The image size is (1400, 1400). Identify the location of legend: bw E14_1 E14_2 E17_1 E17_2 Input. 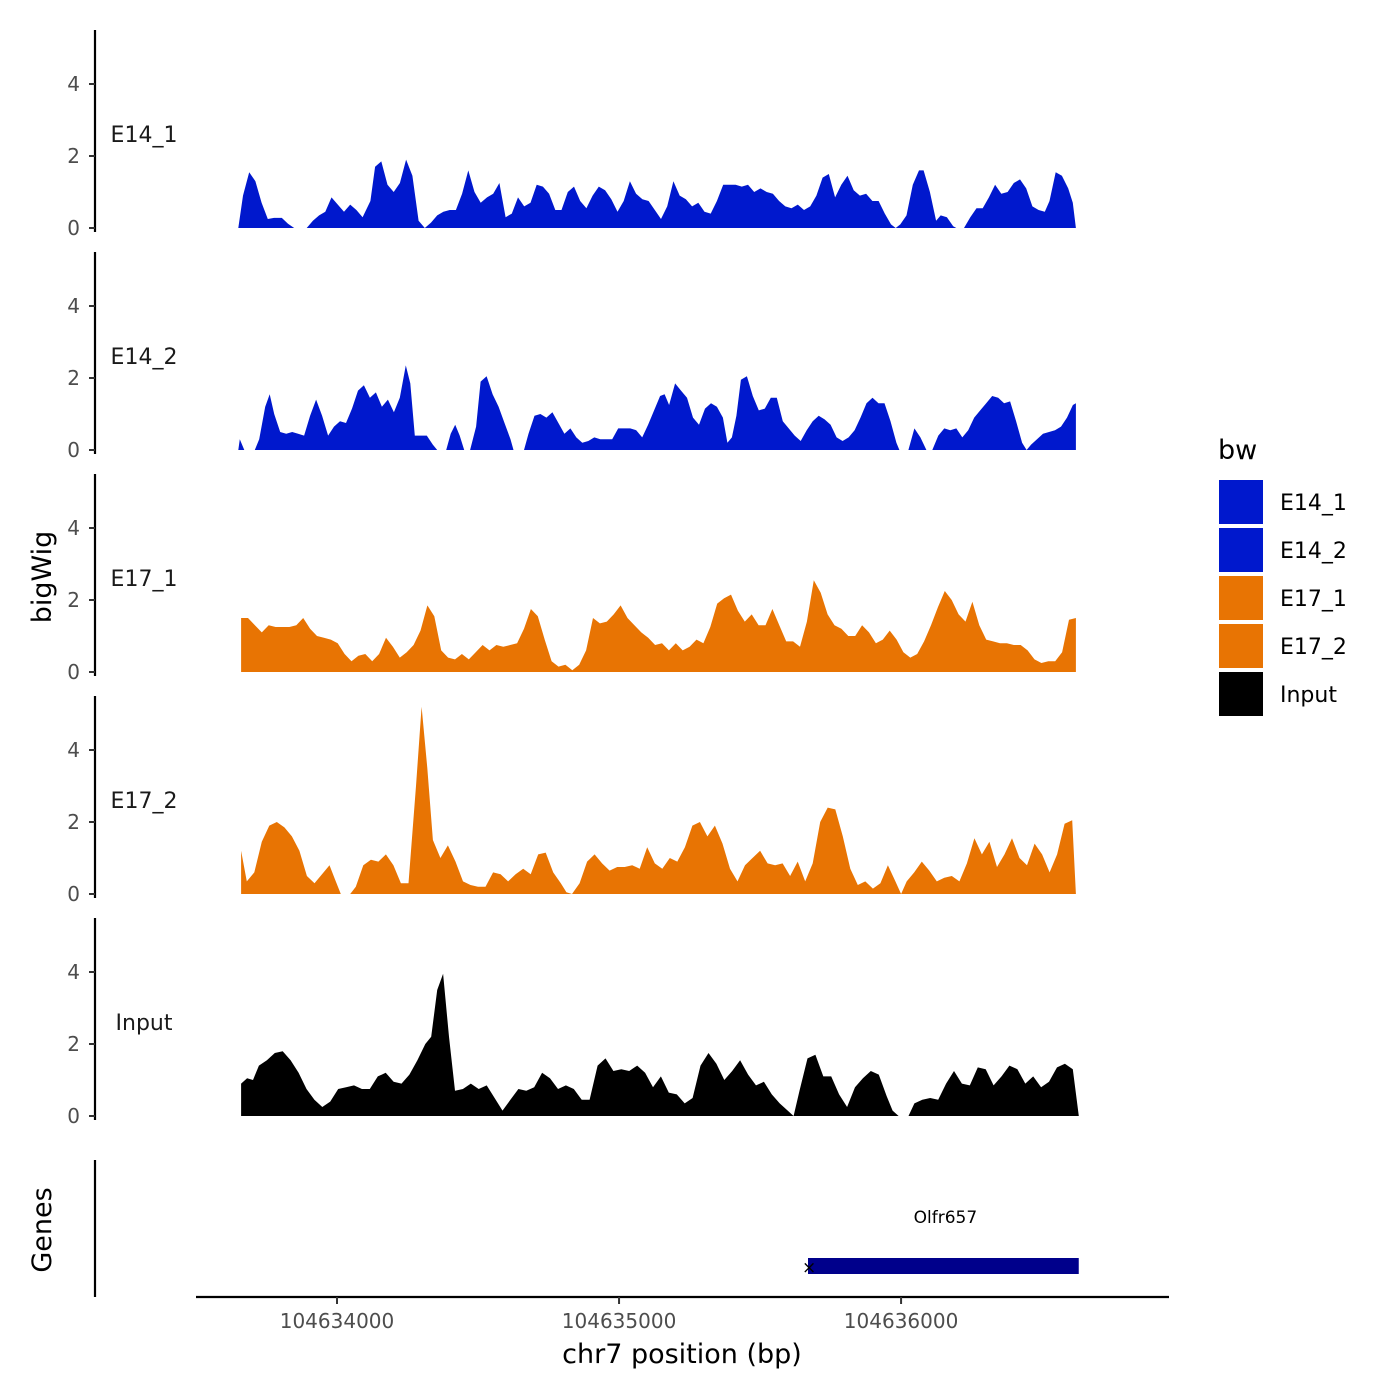
(1282, 575).